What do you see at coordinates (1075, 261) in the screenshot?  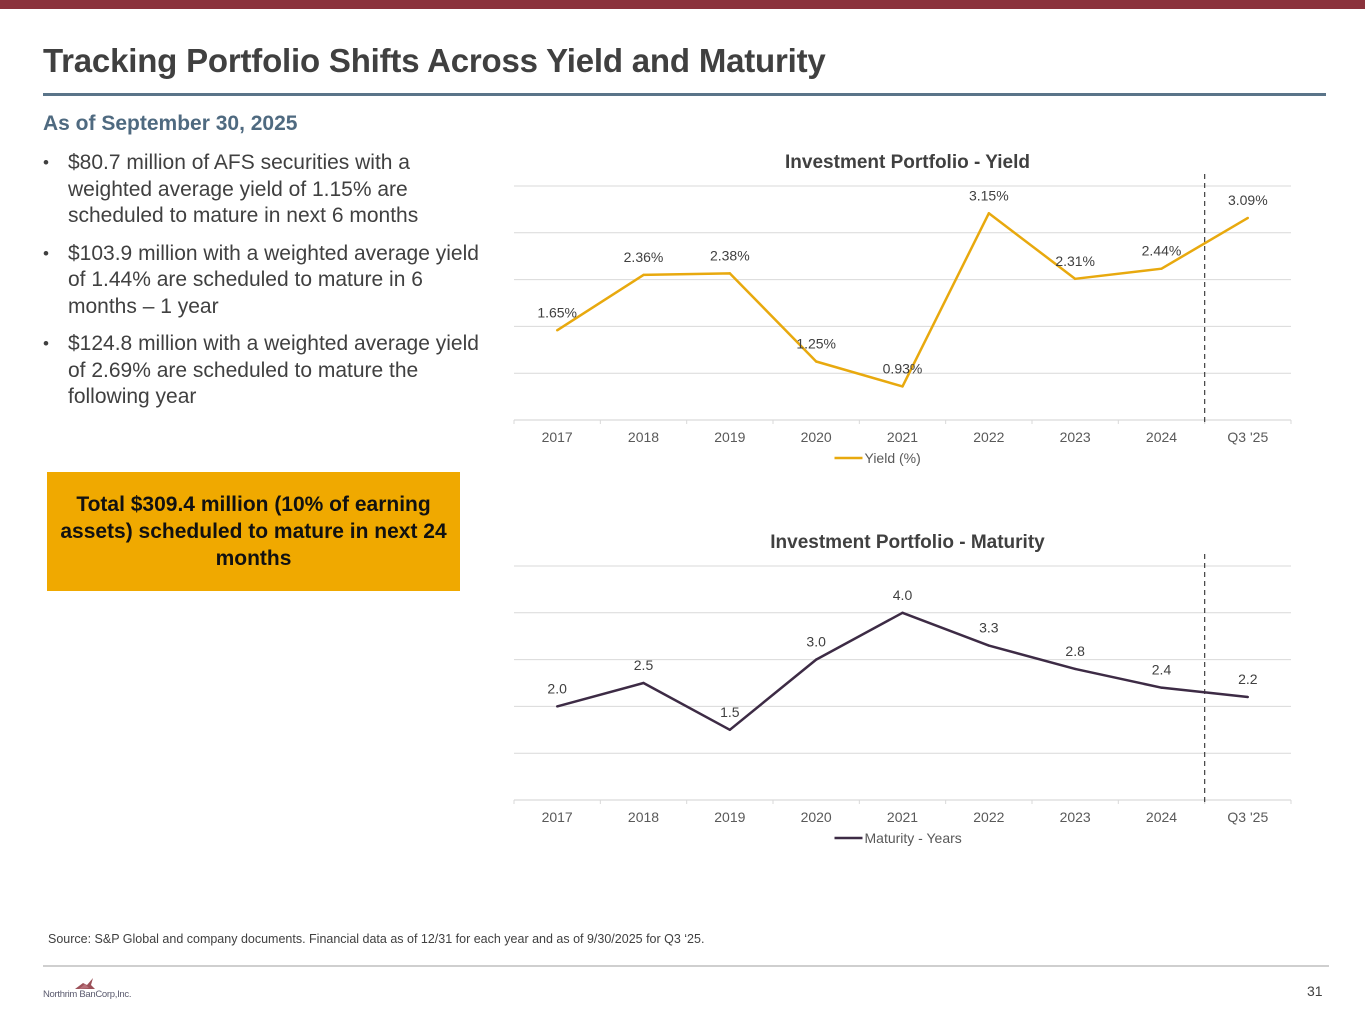 I see `data-label: 2.31%` at bounding box center [1075, 261].